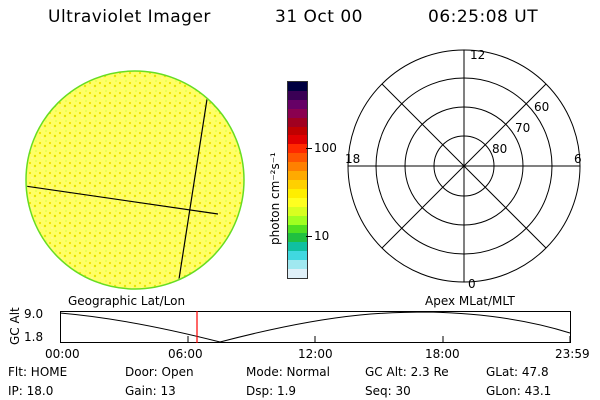  What do you see at coordinates (388, 391) in the screenshot?
I see `info-seq: Seq: 30` at bounding box center [388, 391].